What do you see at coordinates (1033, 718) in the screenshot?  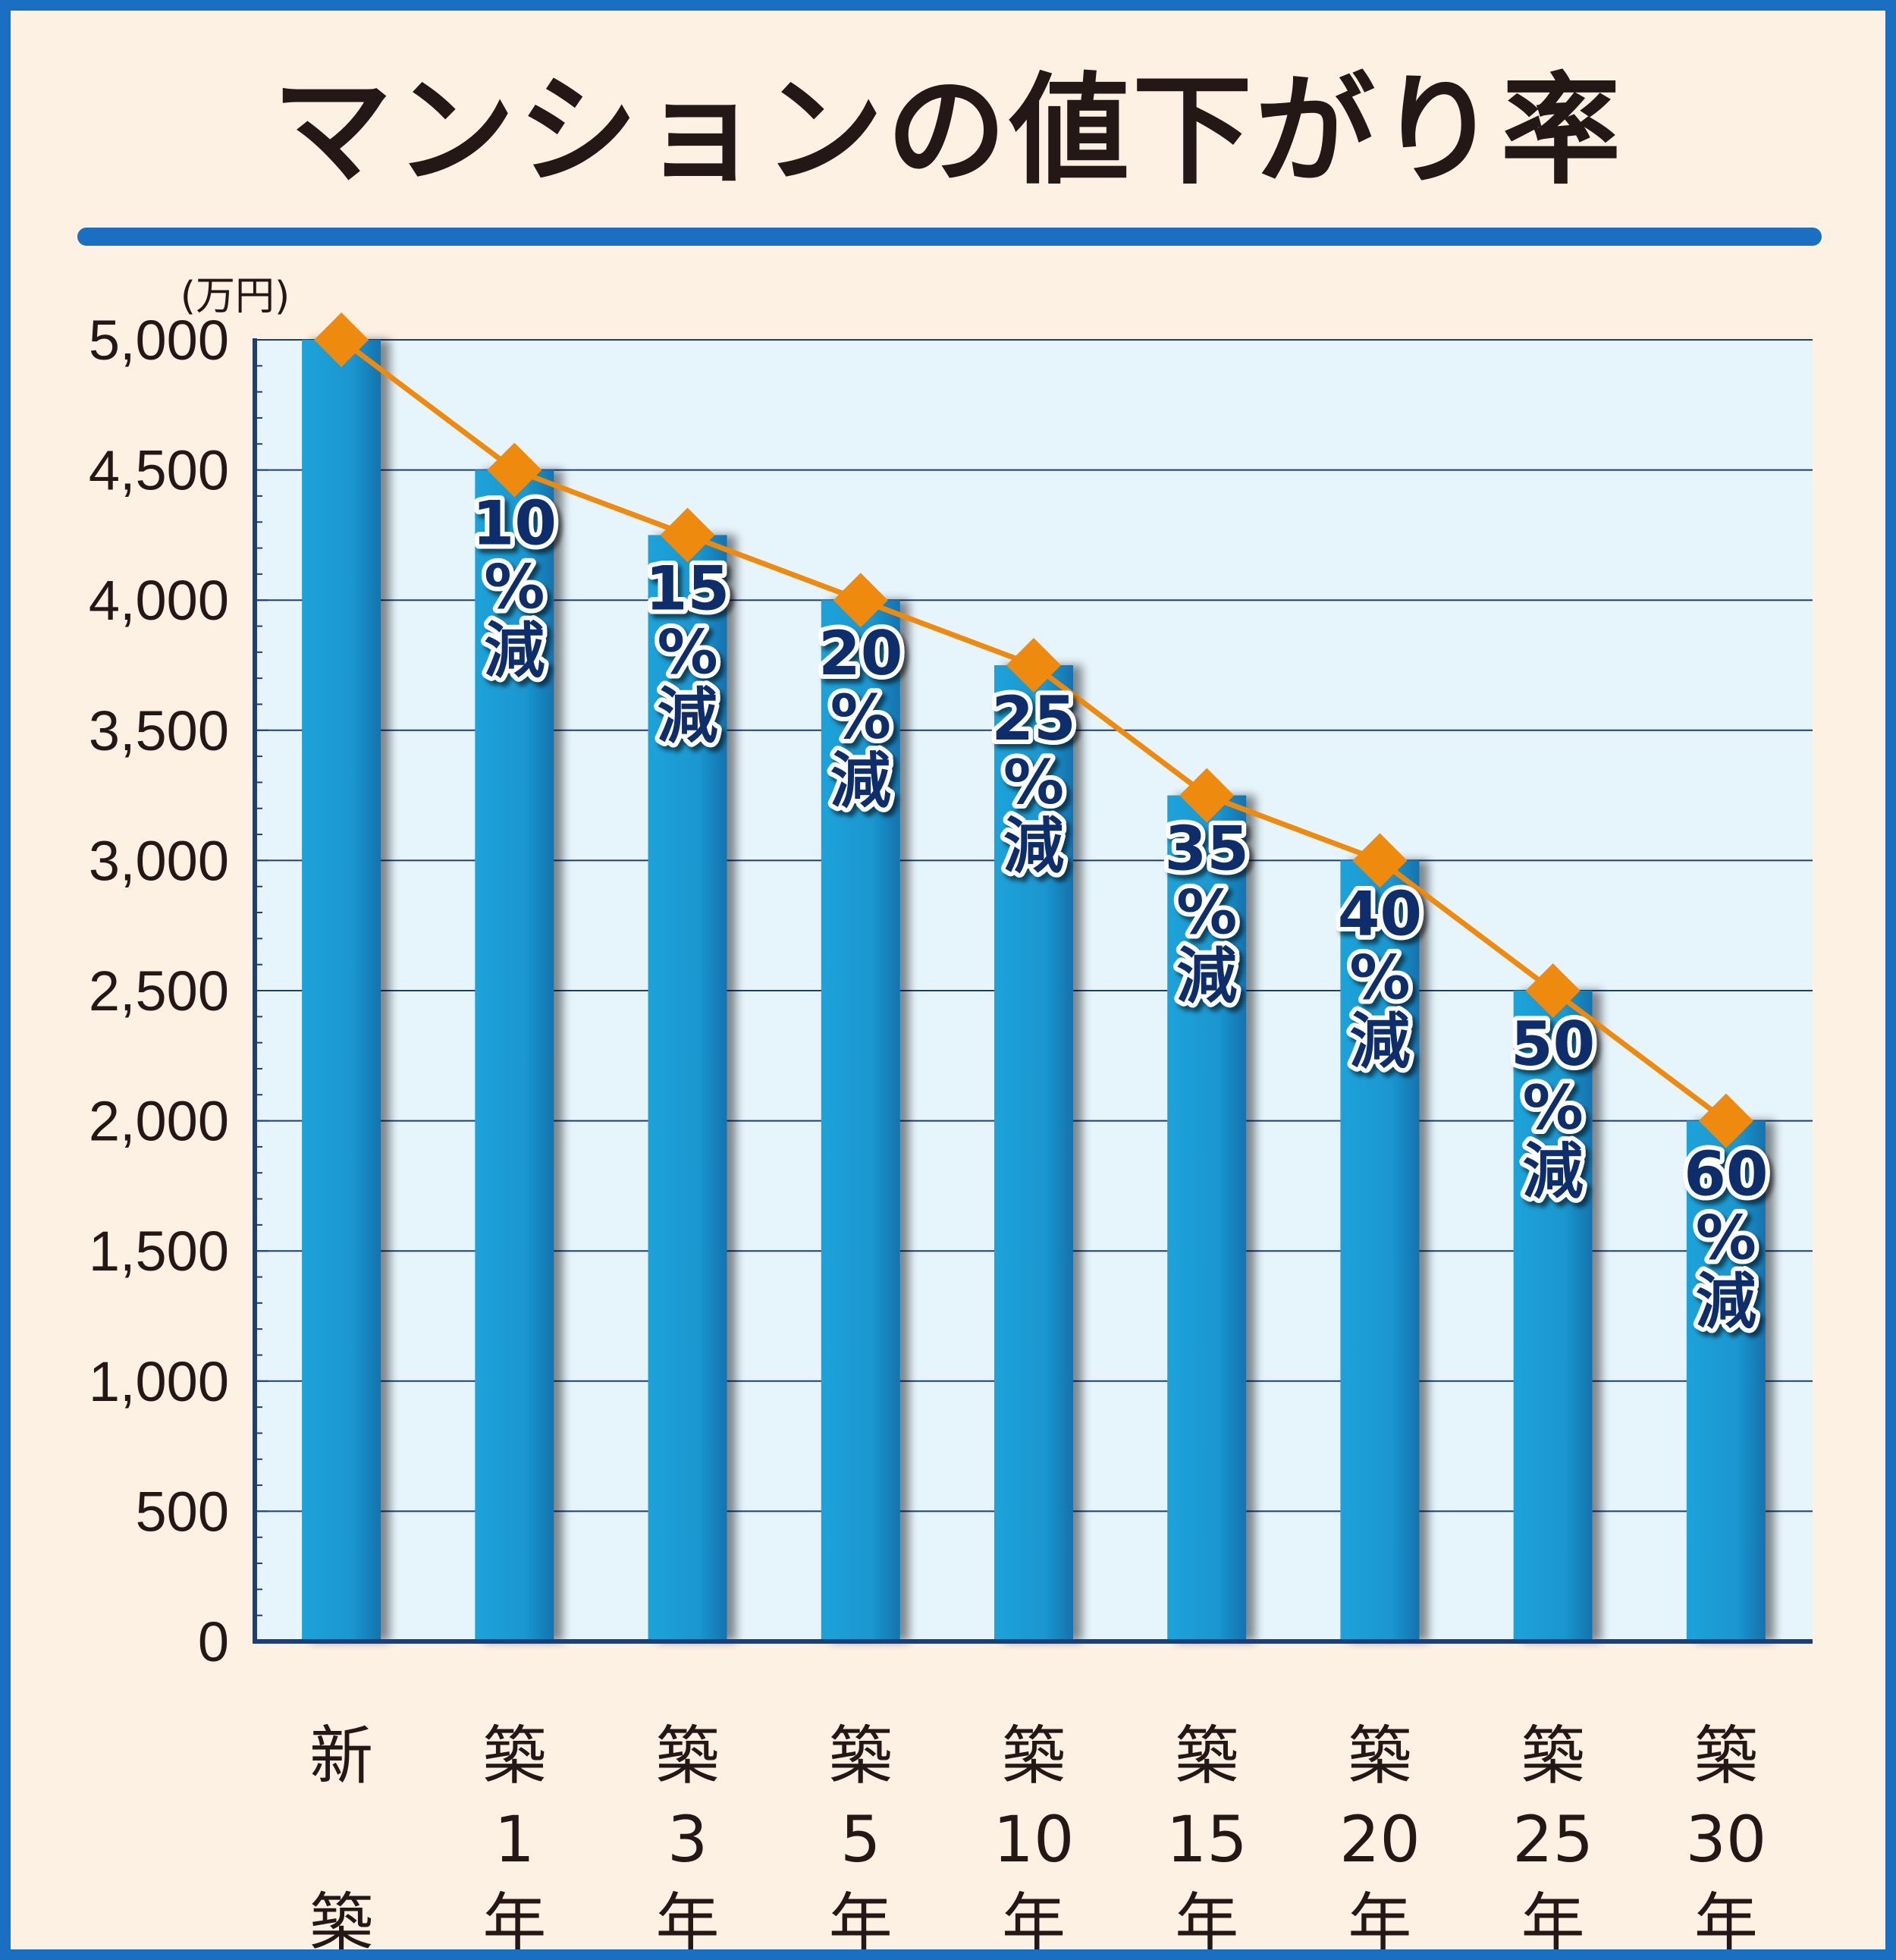 I see `bar-annotation: 25` at bounding box center [1033, 718].